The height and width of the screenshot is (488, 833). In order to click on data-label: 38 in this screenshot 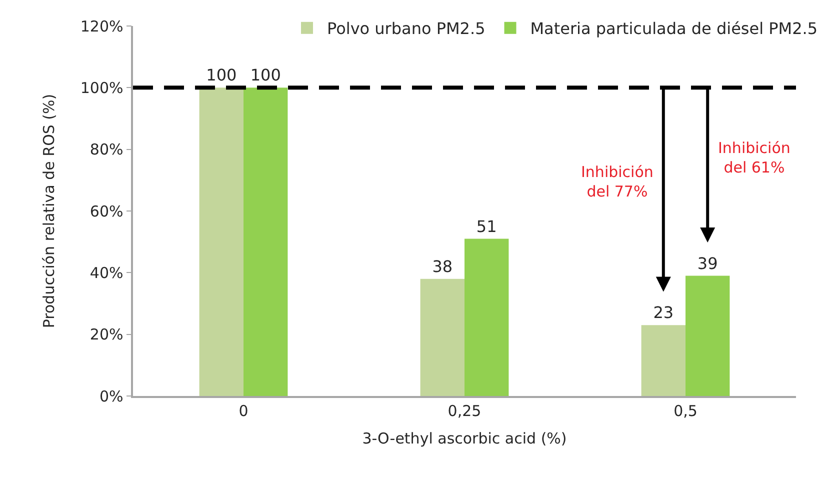, I will do `click(442, 266)`.